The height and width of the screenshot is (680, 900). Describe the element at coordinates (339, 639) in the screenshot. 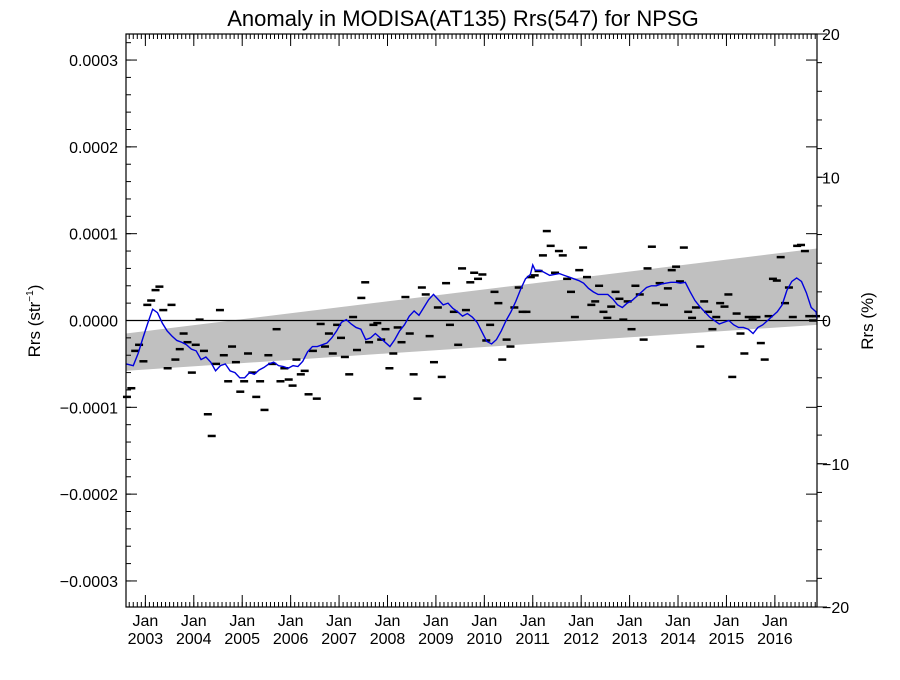

I see `x-tick-label-year: 2007` at that location.